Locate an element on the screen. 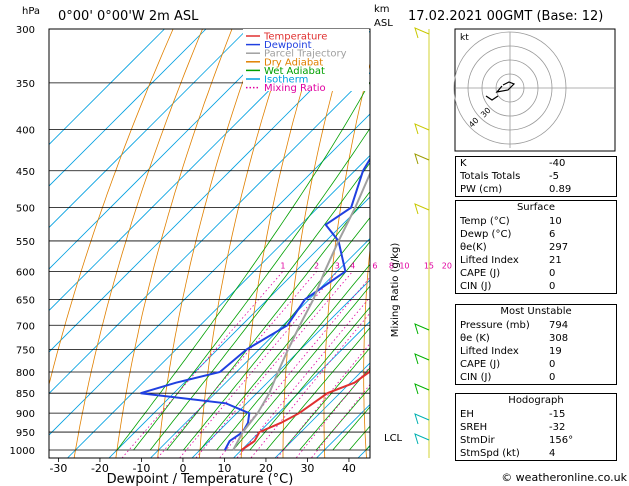 This screenshot has width=629, height=486. most-unstable-row-label: CIN (J) is located at coordinates (476, 377).